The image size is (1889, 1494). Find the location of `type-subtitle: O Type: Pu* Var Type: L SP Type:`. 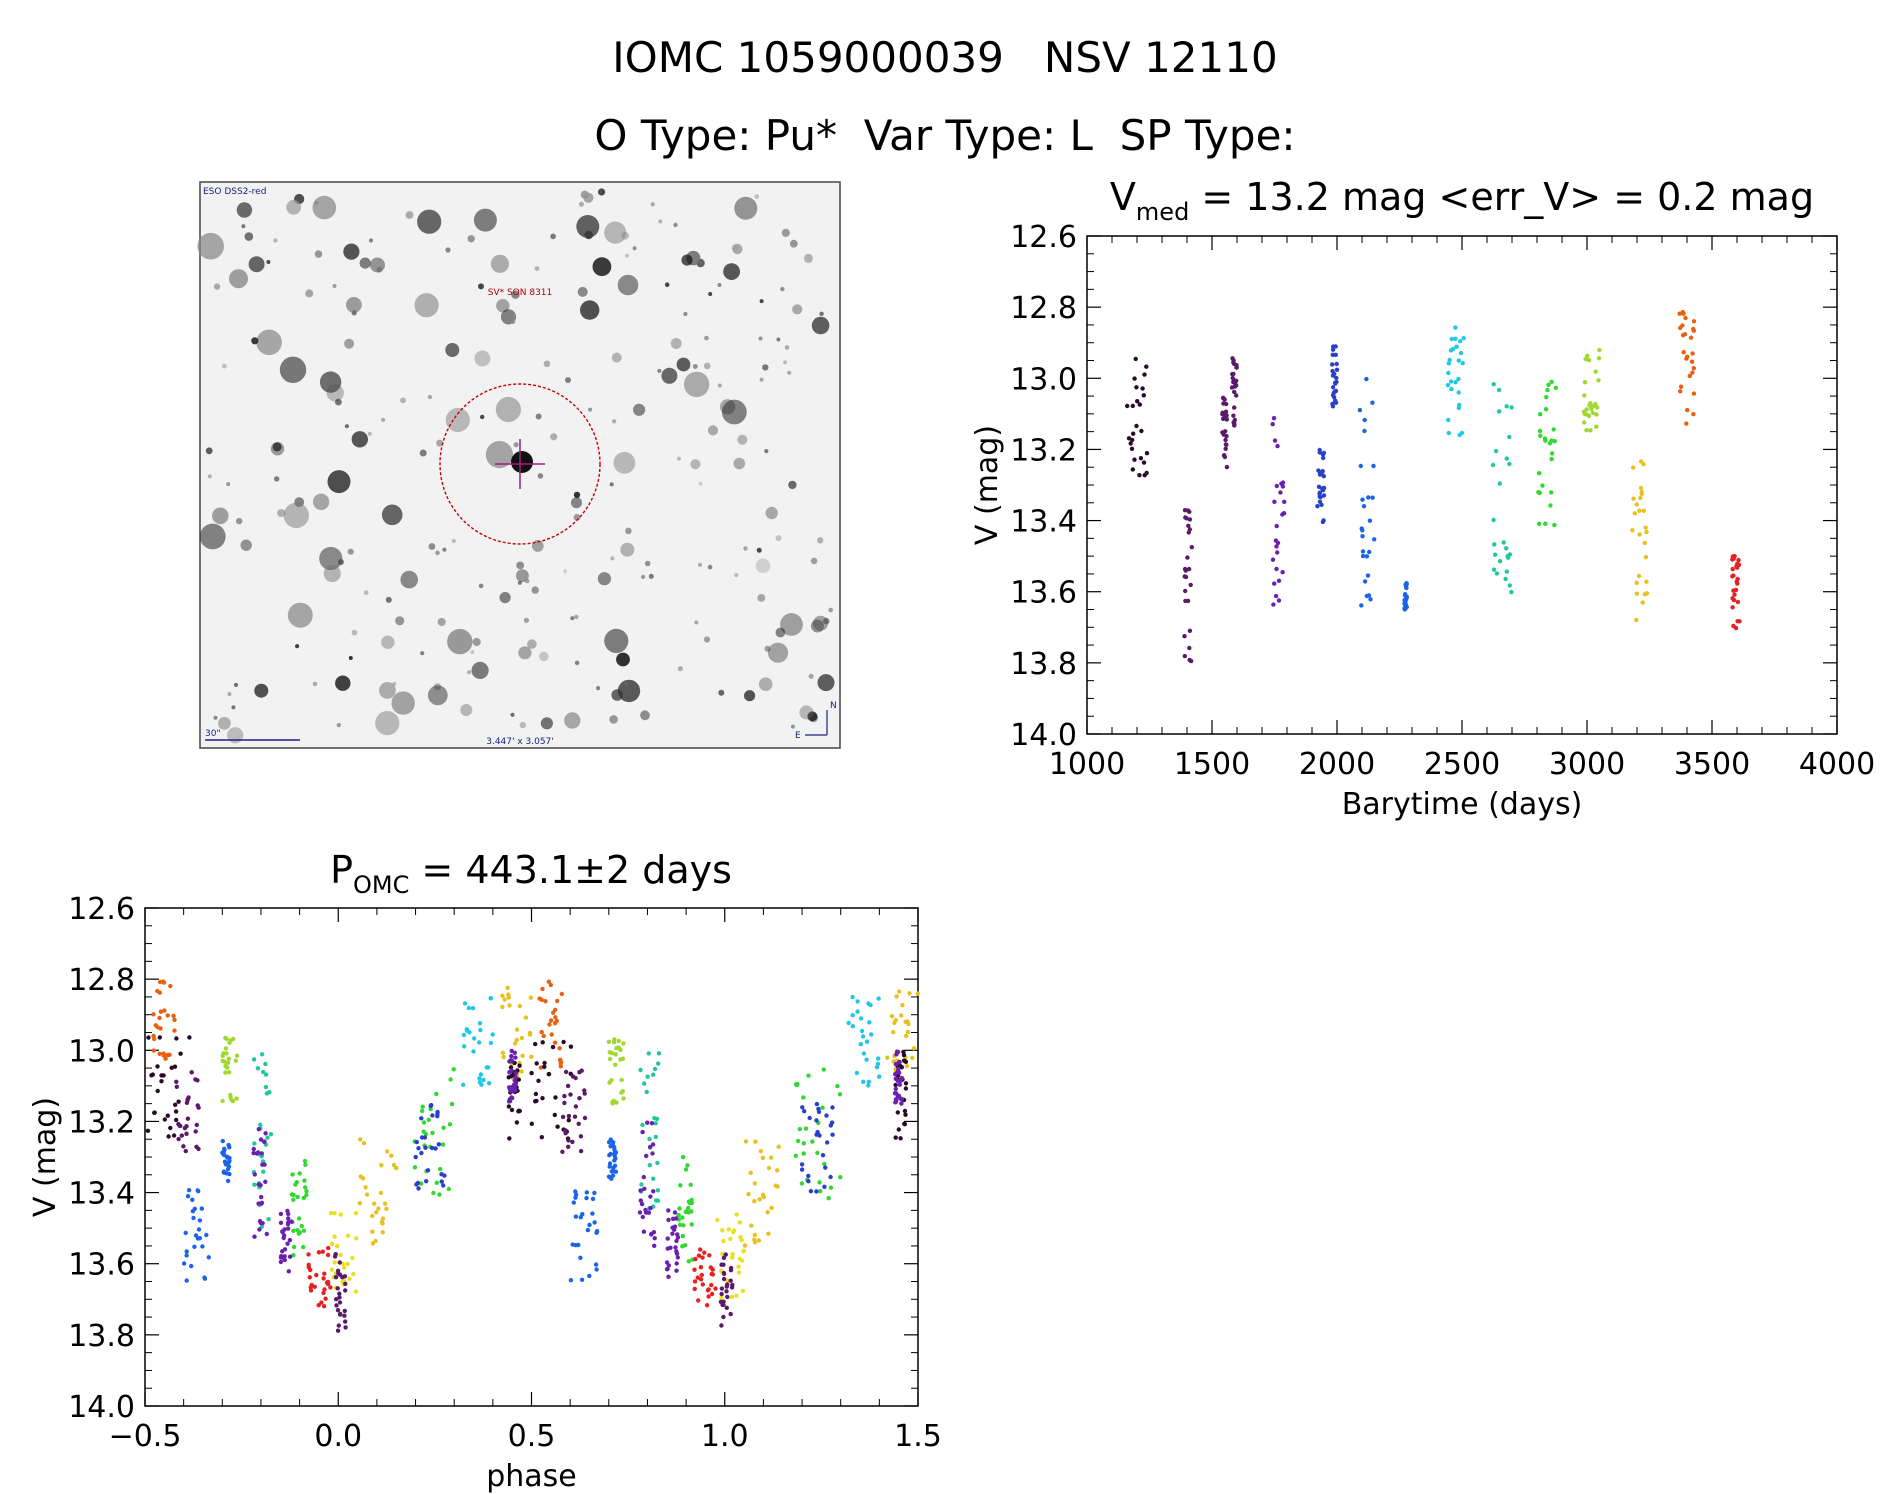

type-subtitle: O Type: Pu* Var Type: L SP Type: is located at coordinates (944, 135).